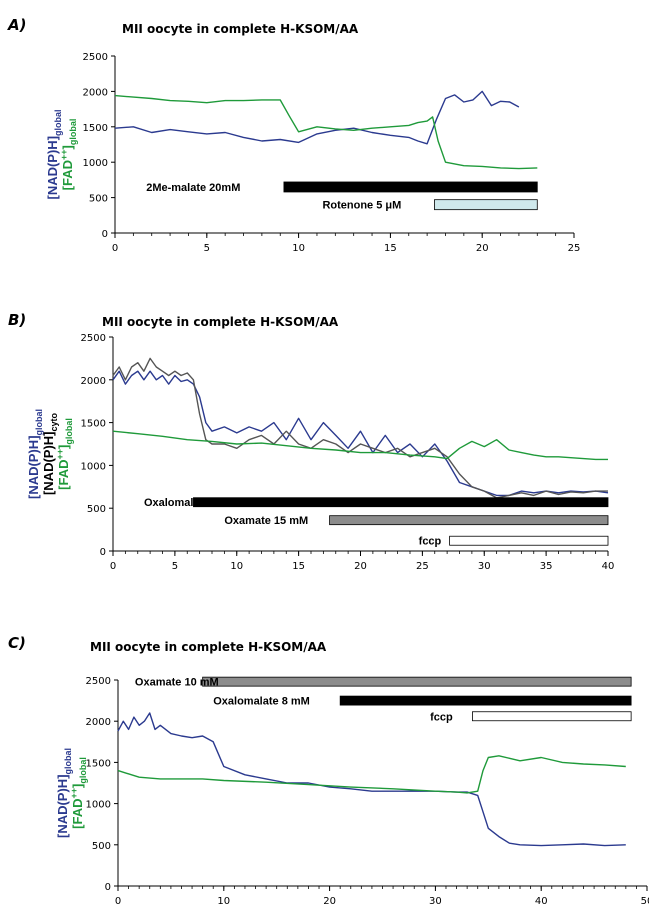  What do you see at coordinates (177, 683) in the screenshot?
I see `treatment-label: Oxamate 10 mM` at bounding box center [177, 683].